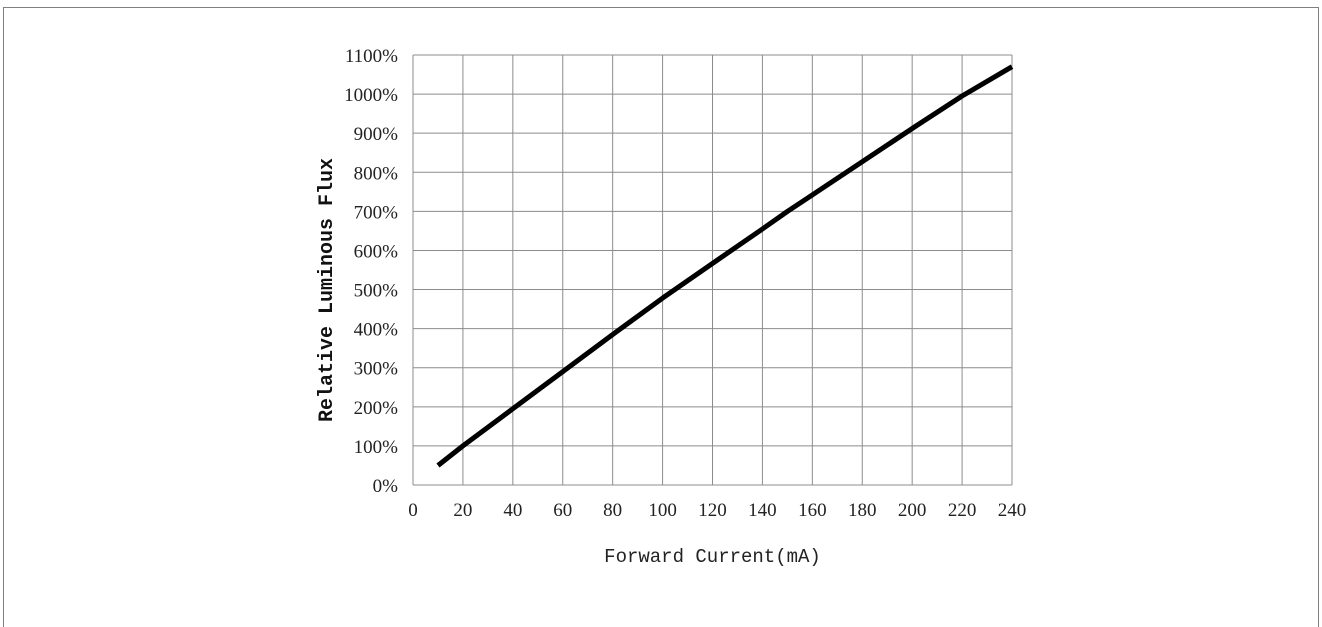 The image size is (1322, 627). Describe the element at coordinates (912, 510) in the screenshot. I see `x-tick-label: 200` at that location.